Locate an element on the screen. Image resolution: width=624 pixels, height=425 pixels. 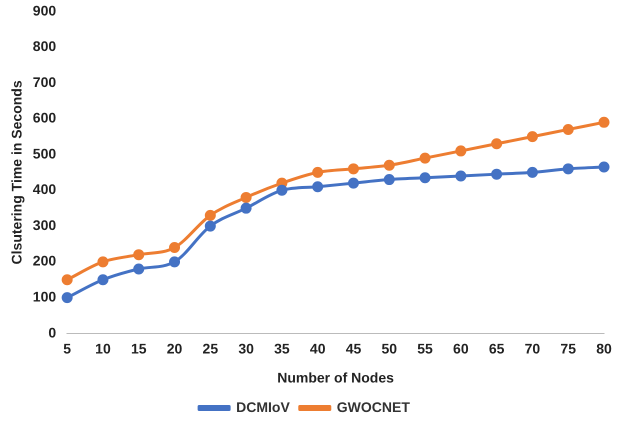
x-tick-label: 60 is located at coordinates (461, 348).